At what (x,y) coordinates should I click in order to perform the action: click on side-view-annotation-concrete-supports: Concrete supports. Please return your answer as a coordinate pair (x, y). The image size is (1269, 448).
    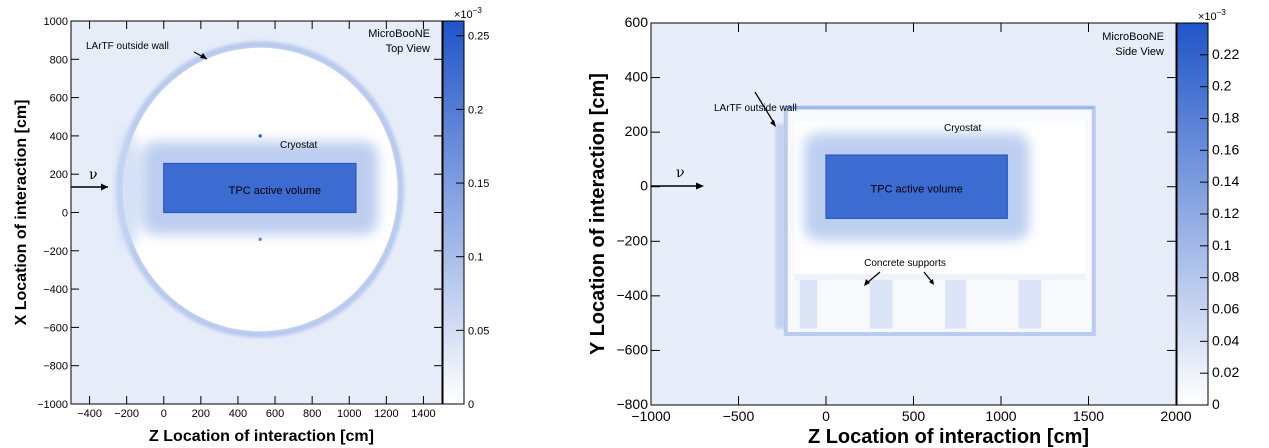
    Looking at the image, I should click on (905, 263).